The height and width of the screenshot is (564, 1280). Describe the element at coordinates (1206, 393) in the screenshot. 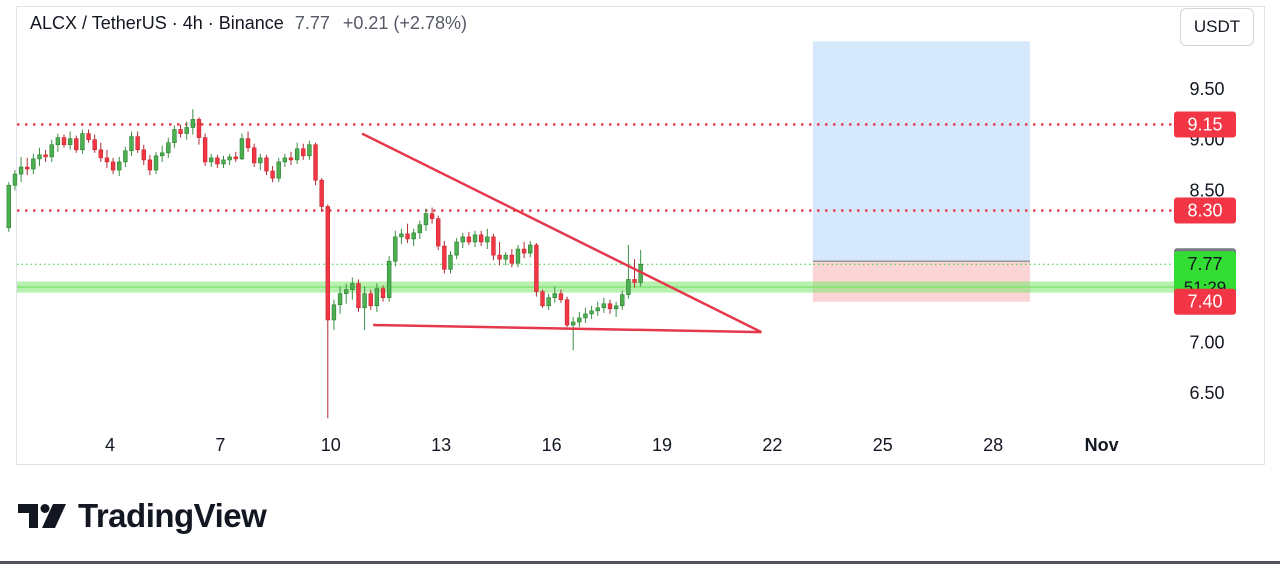

I see `y-tick-label: 6.50` at that location.